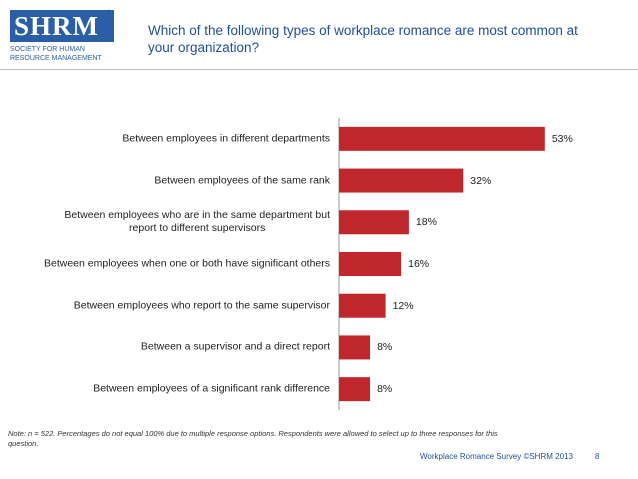 The height and width of the screenshot is (479, 638). I want to click on value-label: 16%, so click(419, 264).